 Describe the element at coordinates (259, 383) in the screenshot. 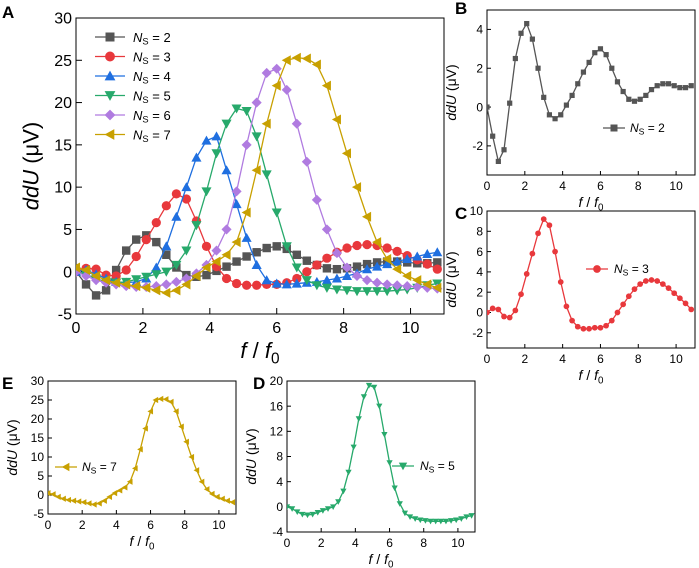

I see `panel-letter: D` at that location.